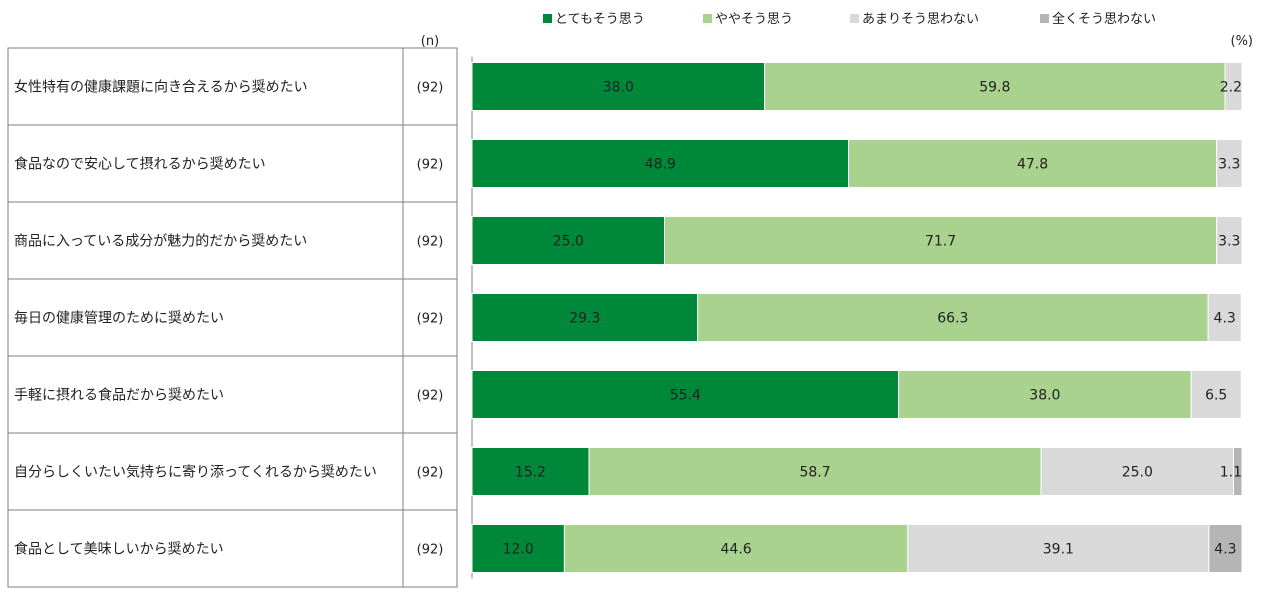  I want to click on data-label: 6.5, so click(1216, 396).